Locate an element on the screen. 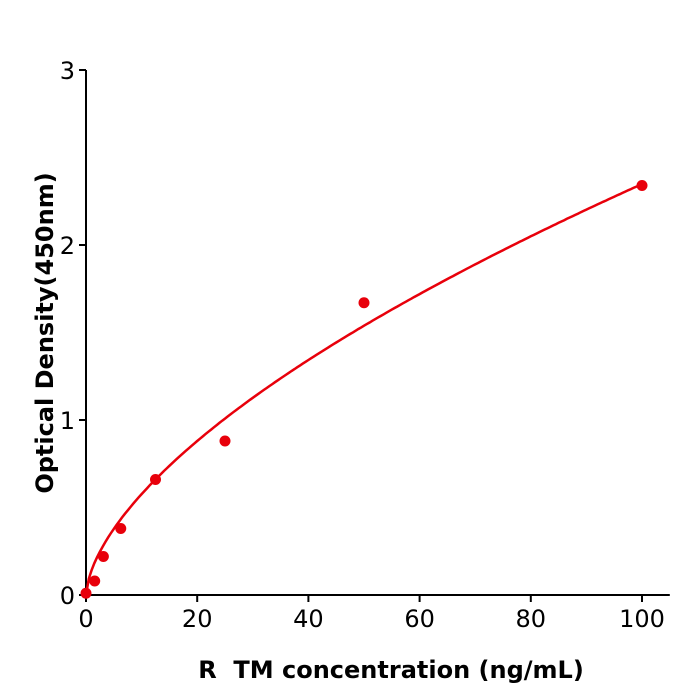  y-tick-label: 1 is located at coordinates (67, 421).